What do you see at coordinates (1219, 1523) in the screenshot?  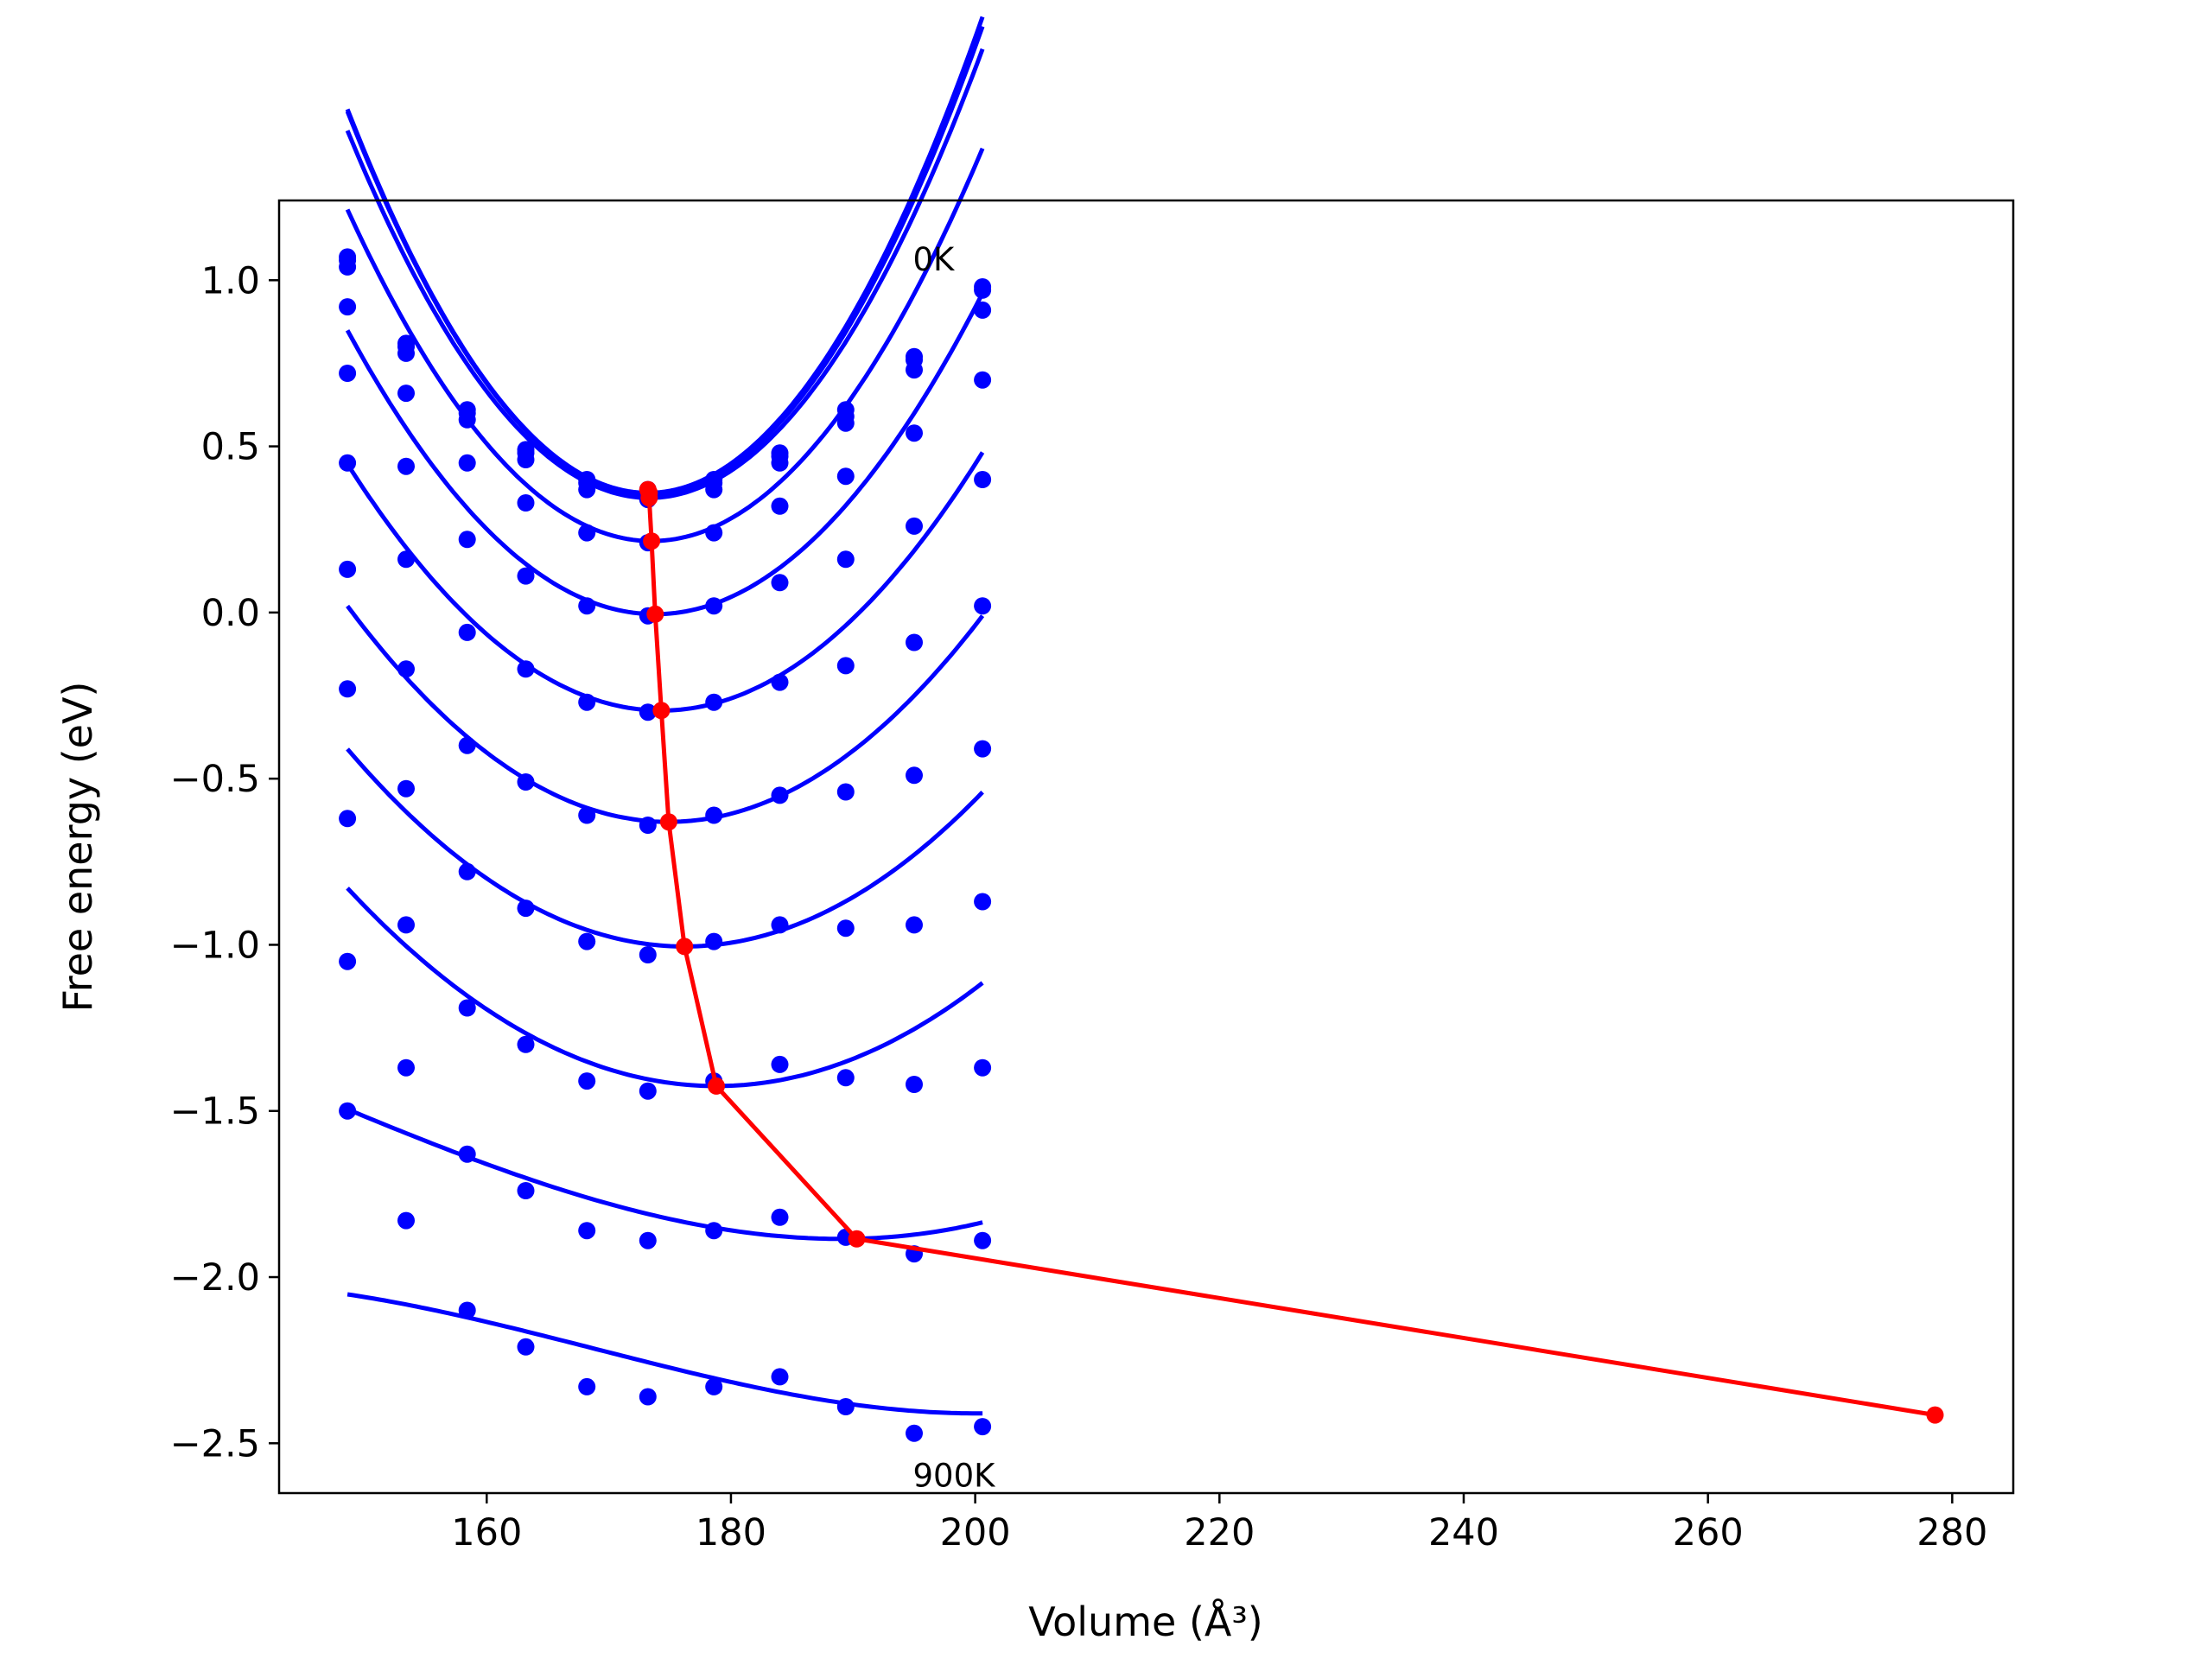 I see `x-axis-ticks: 160 180 200 220 240 260 280` at bounding box center [1219, 1523].